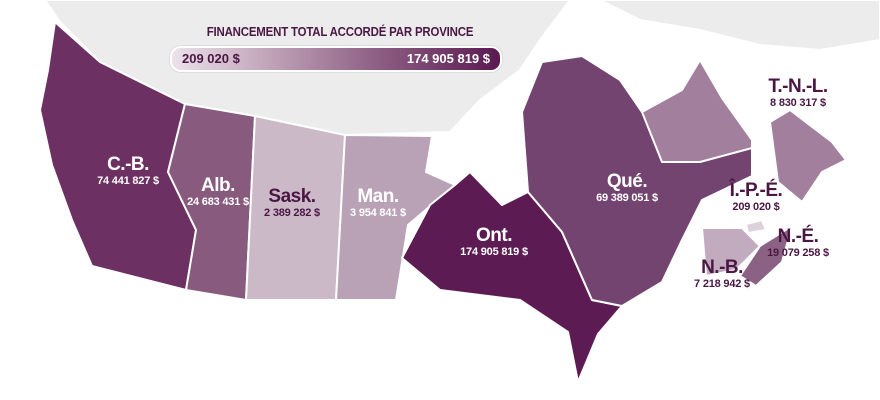 The image size is (880, 400). I want to click on label-sk: Sask. 2 389 282 $, so click(292, 203).